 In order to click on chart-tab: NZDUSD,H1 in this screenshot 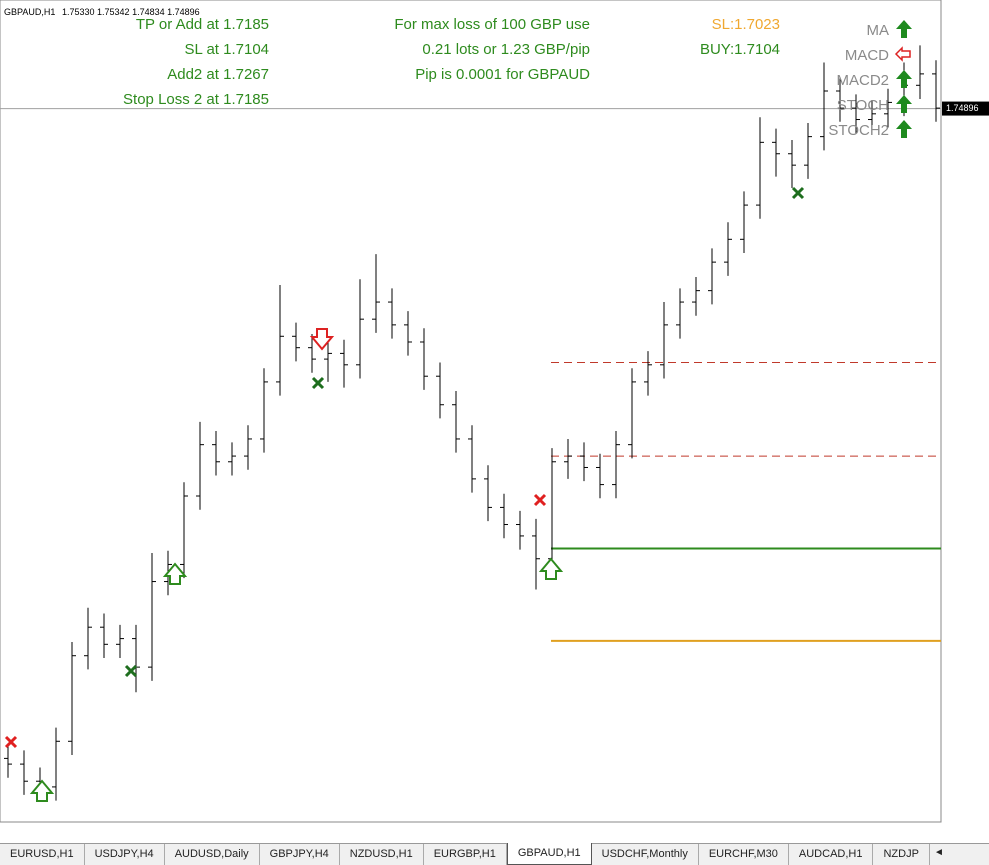, I will do `click(382, 854)`.